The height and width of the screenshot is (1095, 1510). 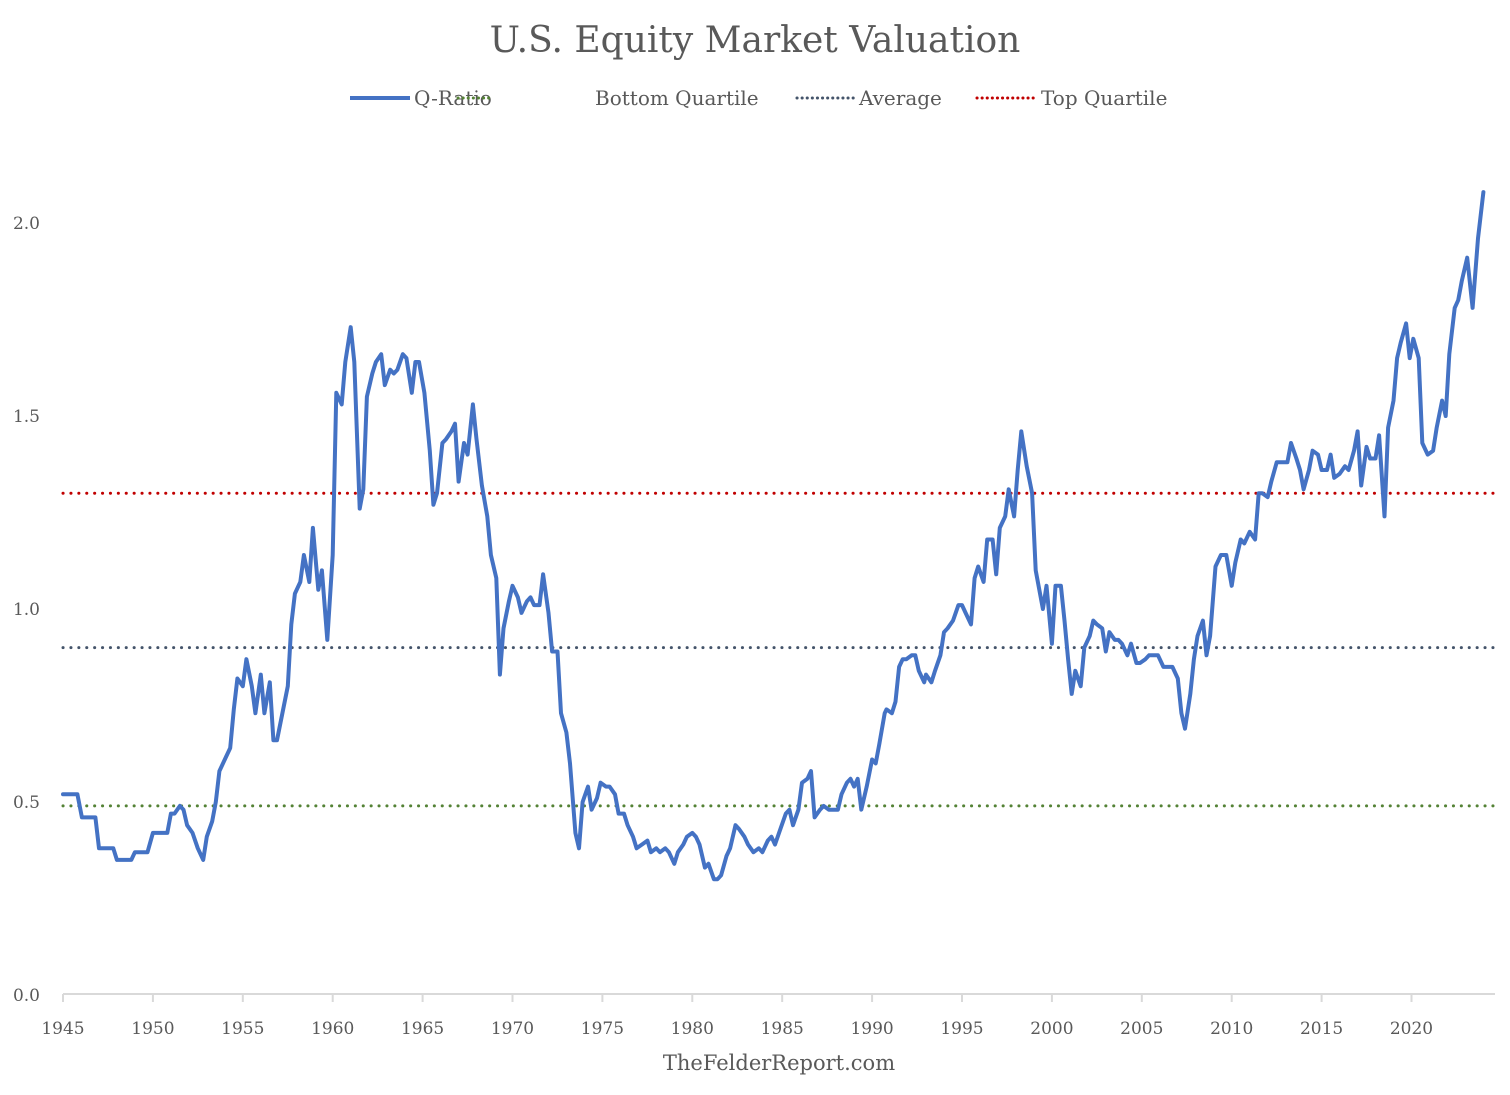 I want to click on source-label: TheFelderReport.com, so click(x=779, y=1063).